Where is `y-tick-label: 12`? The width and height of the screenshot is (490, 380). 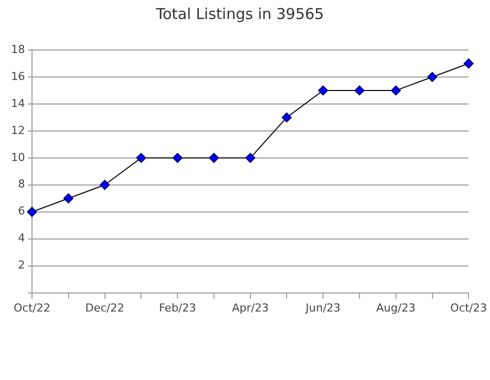 y-tick-label: 12 is located at coordinates (17, 130).